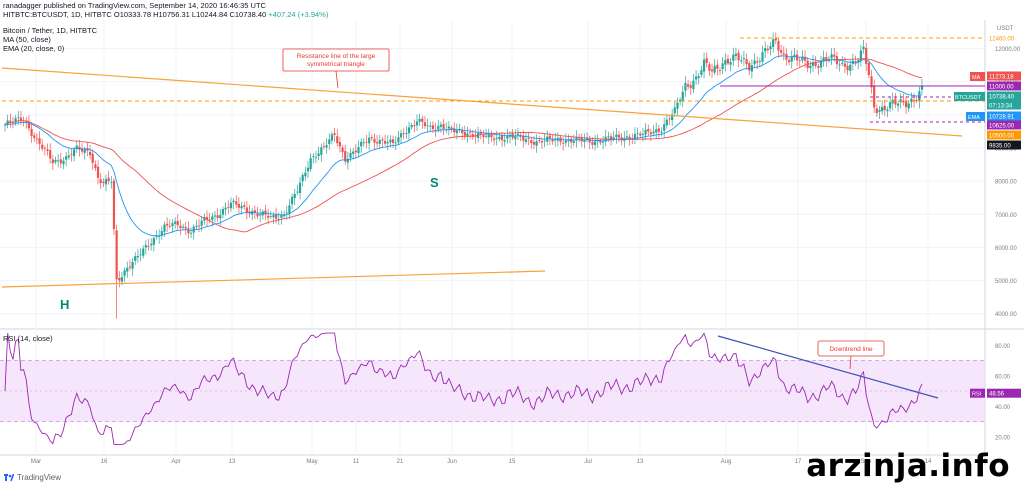  What do you see at coordinates (1003, 347) in the screenshot?
I see `rsi-tick-label: 80.00` at bounding box center [1003, 347].